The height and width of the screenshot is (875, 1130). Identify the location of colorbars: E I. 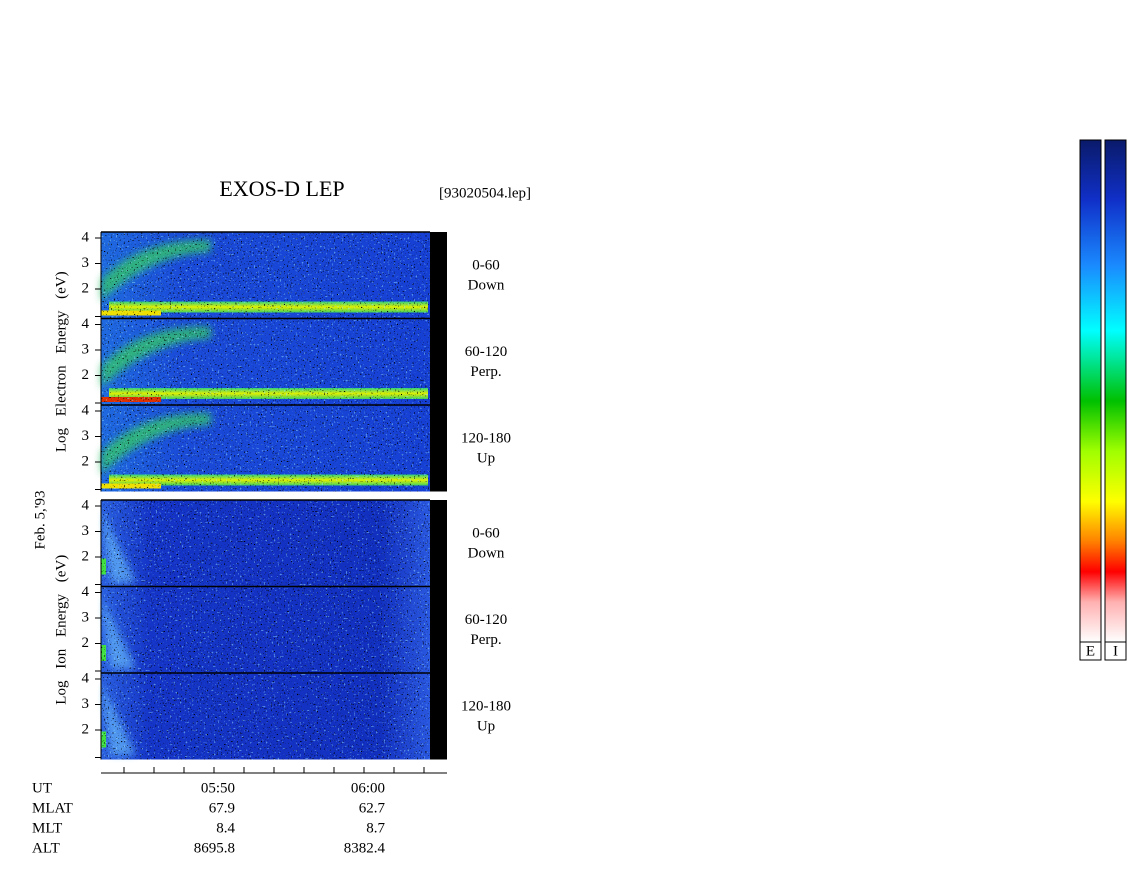
(1103, 400).